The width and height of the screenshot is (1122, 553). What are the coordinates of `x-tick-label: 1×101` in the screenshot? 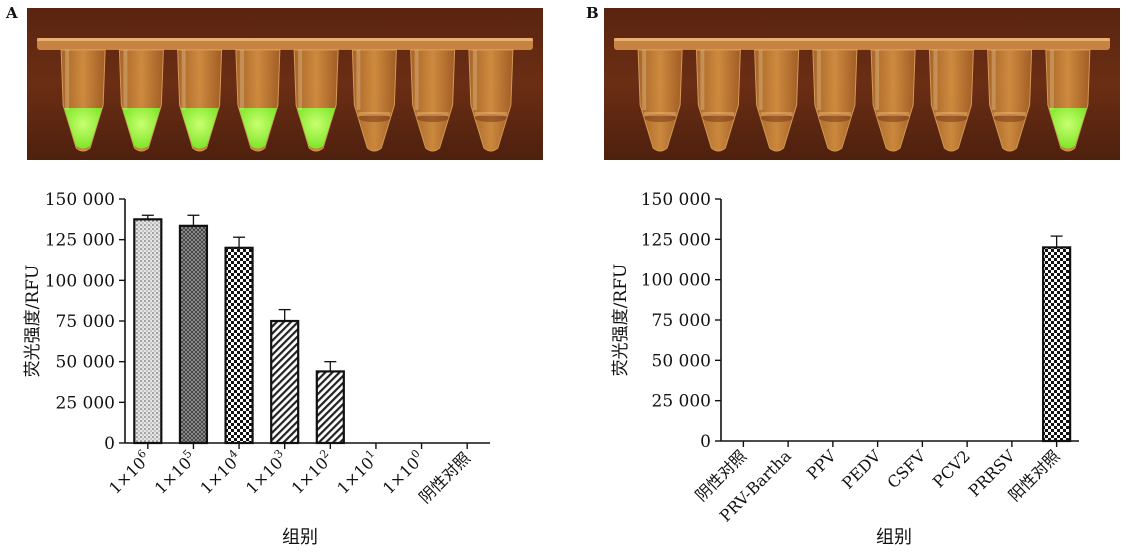 It's located at (357, 472).